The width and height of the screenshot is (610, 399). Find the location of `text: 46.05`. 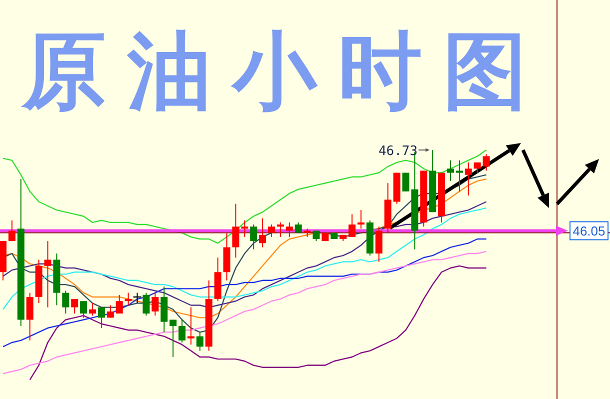

text: 46.05 is located at coordinates (589, 231).